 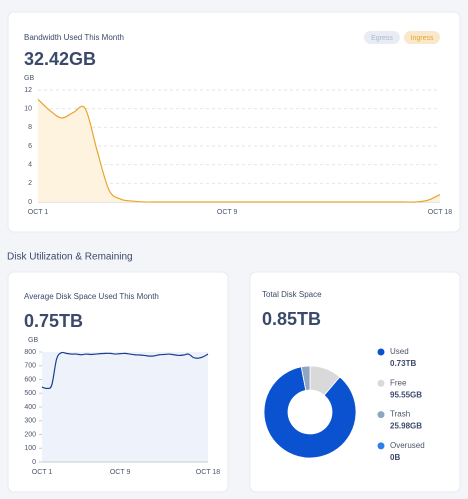 I want to click on y-tick-label: 12, so click(x=28, y=90).